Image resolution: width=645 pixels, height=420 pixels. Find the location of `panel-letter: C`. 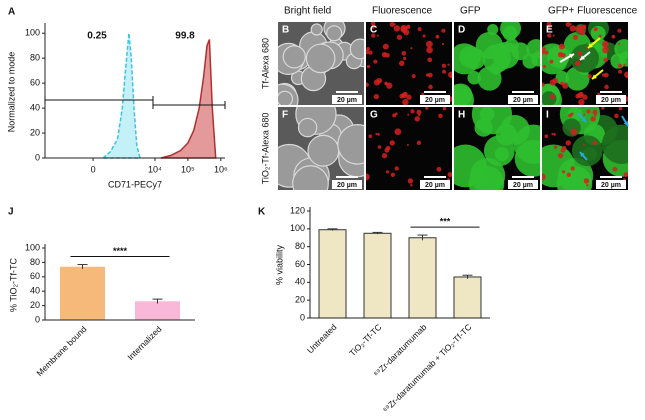

panel-letter: C is located at coordinates (373, 30).